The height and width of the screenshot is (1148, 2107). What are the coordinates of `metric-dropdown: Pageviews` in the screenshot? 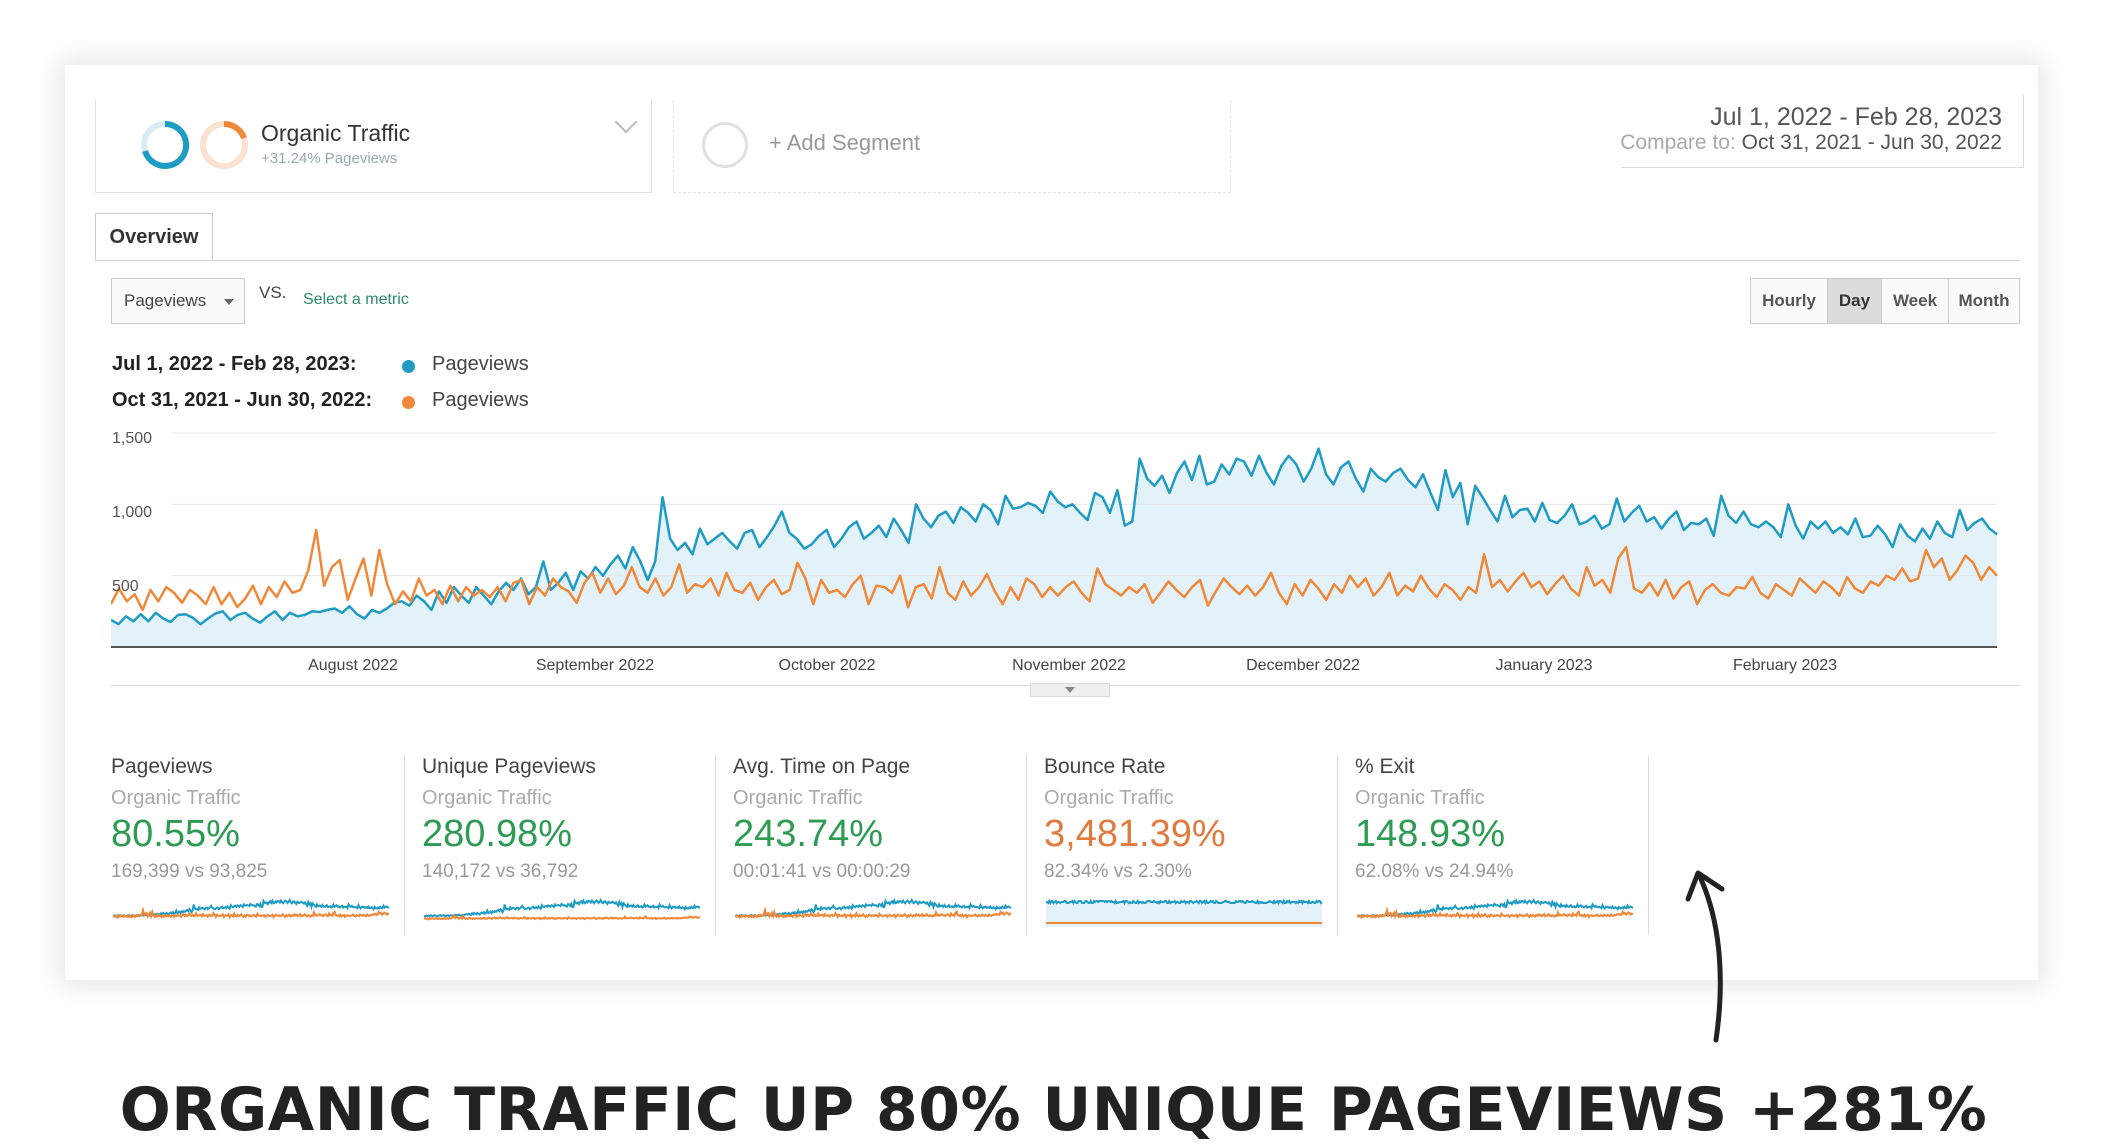 It's located at (178, 301).